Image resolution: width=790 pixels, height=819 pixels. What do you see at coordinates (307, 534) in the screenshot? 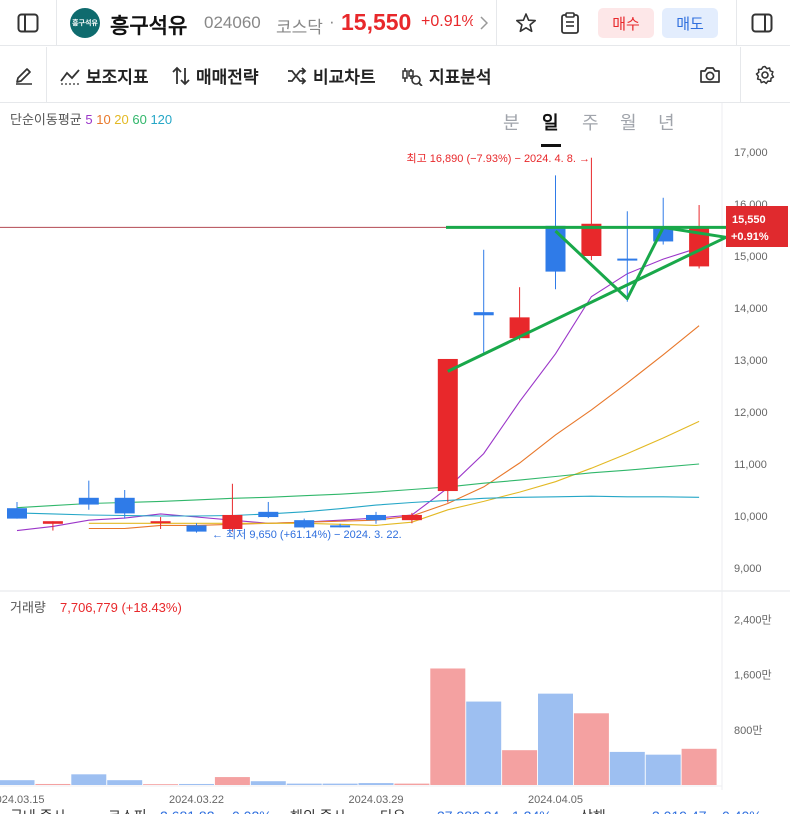
I see `low-annotation: ← 최저 9,650 (+61.14%) − 2024. 3. 22.` at bounding box center [307, 534].